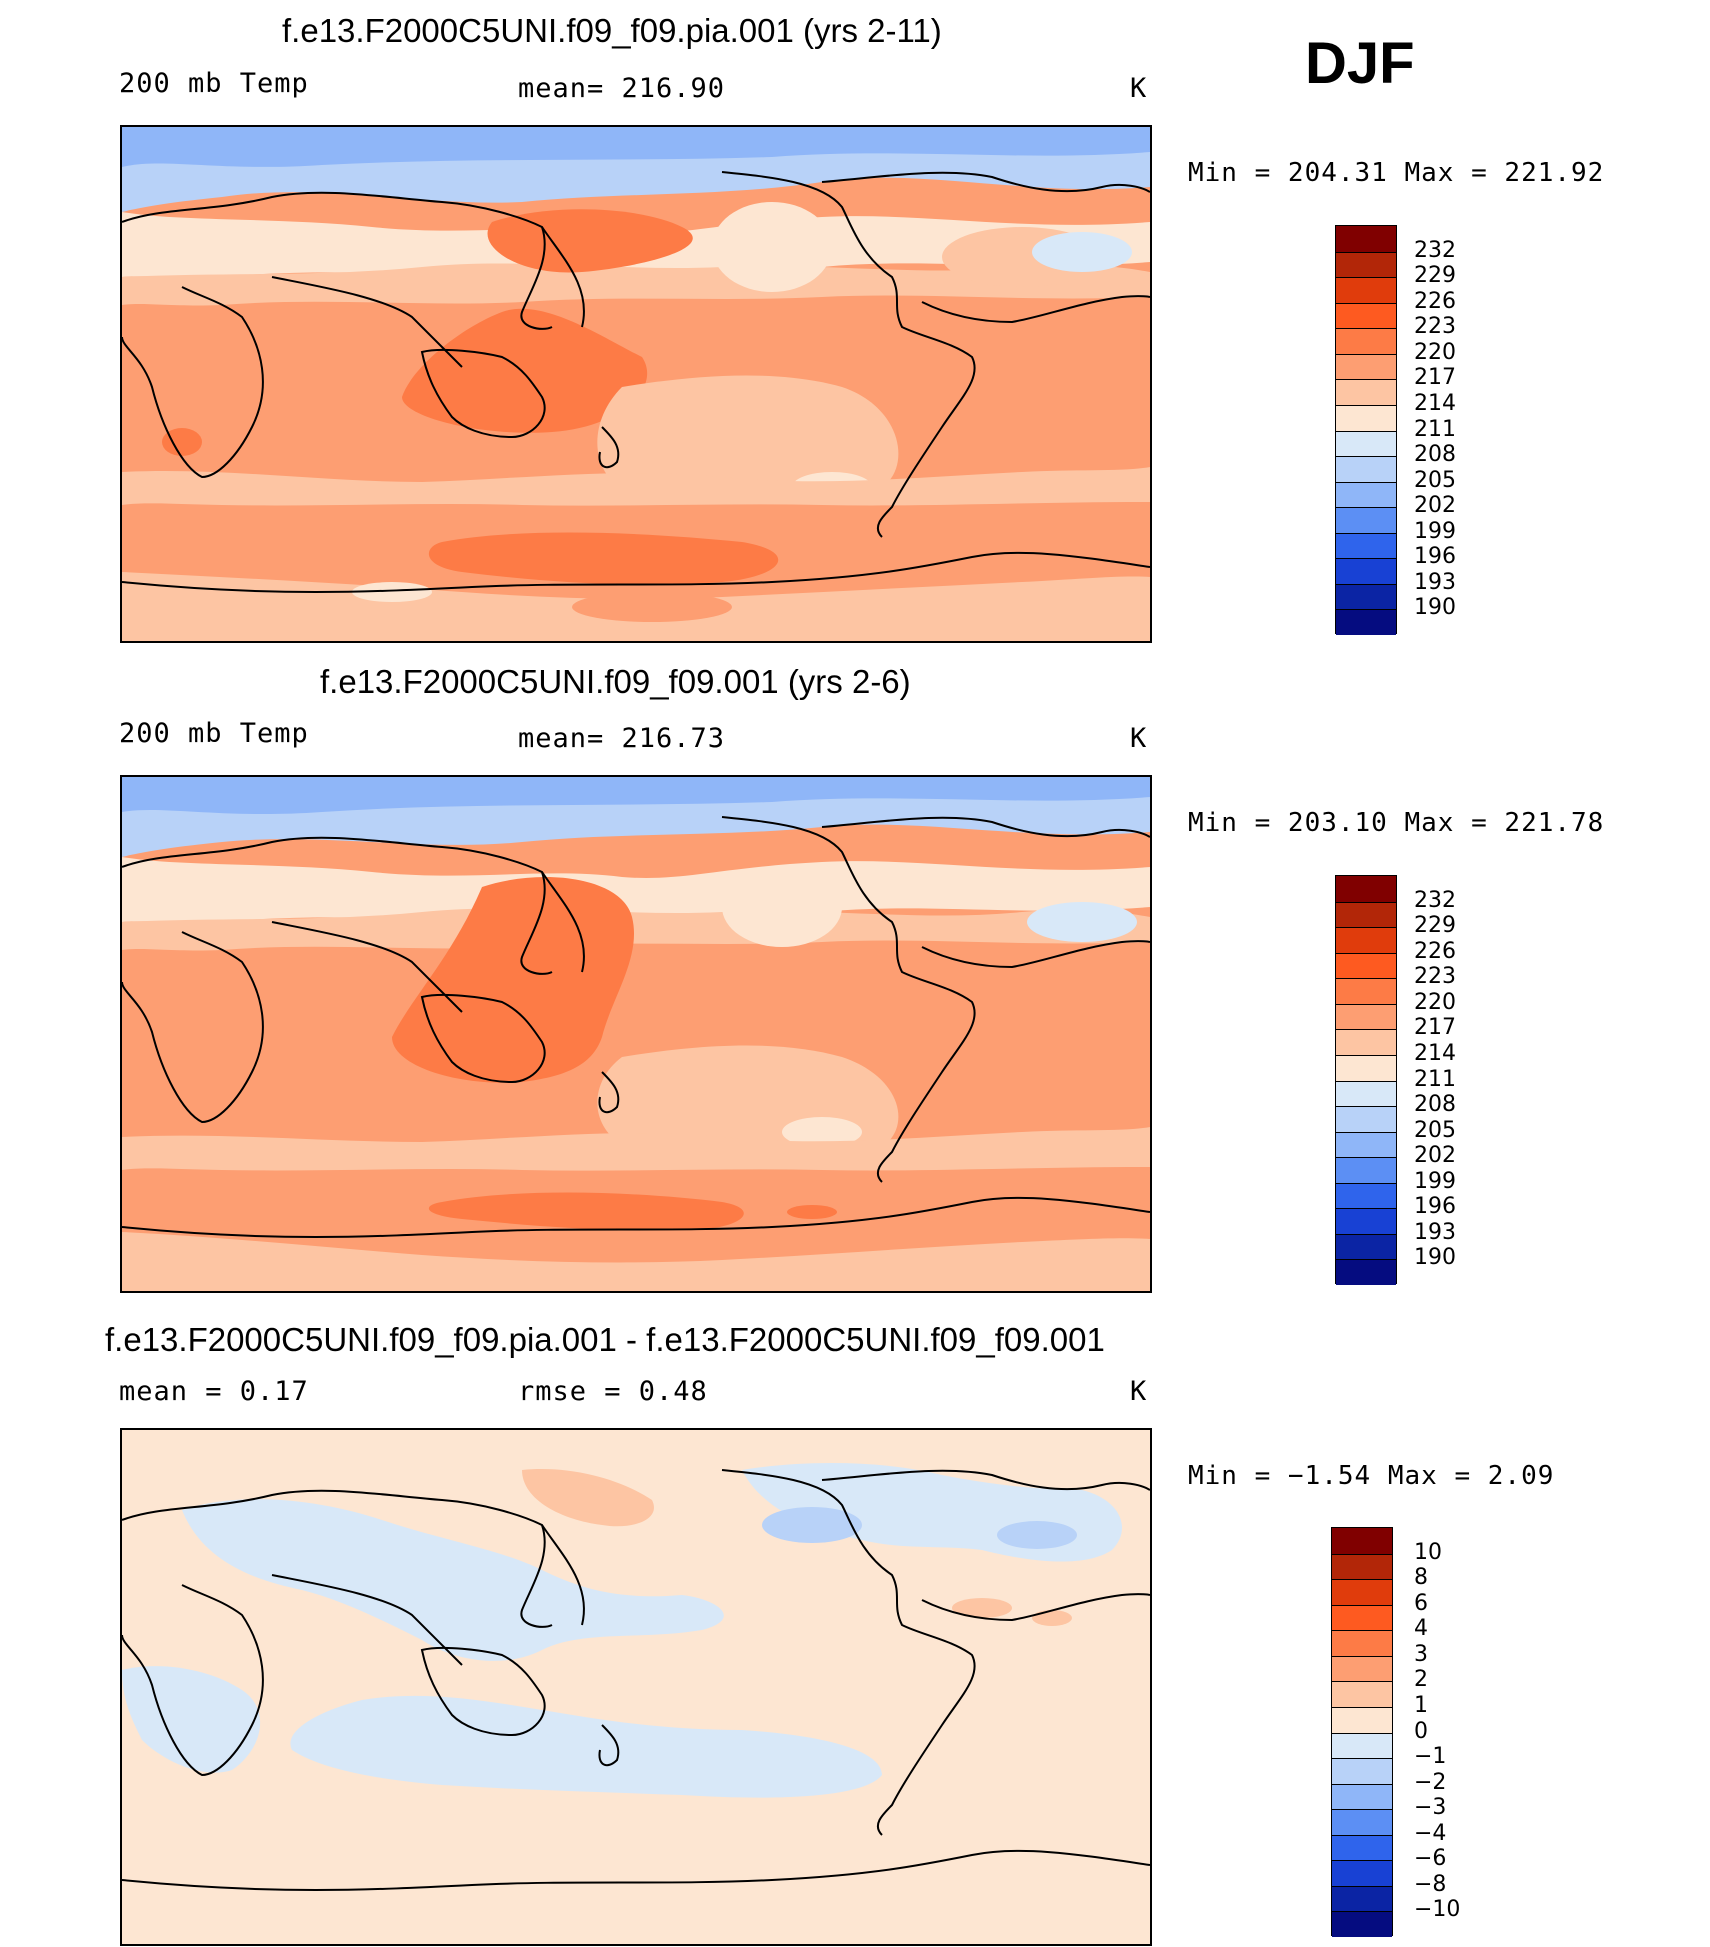  Describe the element at coordinates (1435, 301) in the screenshot. I see `colorbar-tick-label: 226` at that location.